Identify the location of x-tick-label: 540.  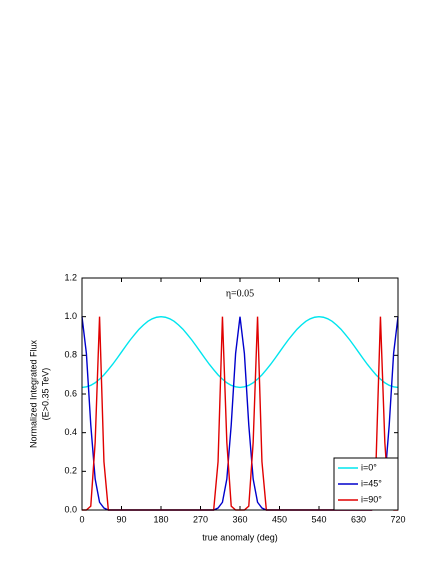
(318, 519).